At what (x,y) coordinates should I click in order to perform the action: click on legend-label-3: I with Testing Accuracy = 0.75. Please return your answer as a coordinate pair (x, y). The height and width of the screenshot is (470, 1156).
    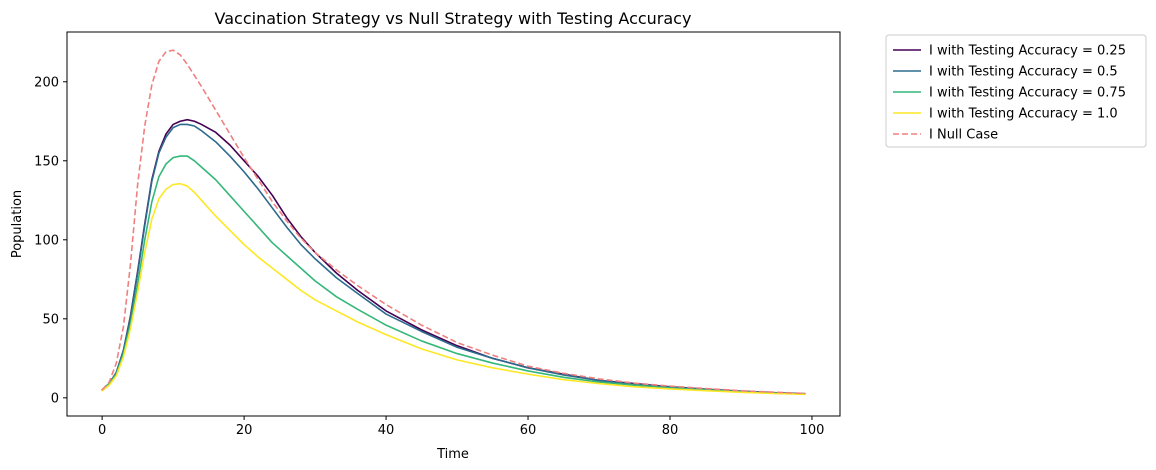
    Looking at the image, I should click on (1027, 93).